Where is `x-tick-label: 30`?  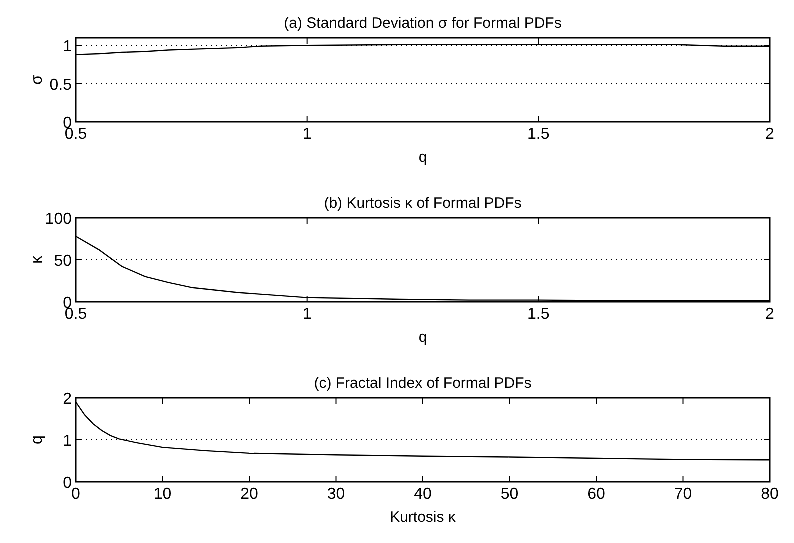
x-tick-label: 30 is located at coordinates (336, 494).